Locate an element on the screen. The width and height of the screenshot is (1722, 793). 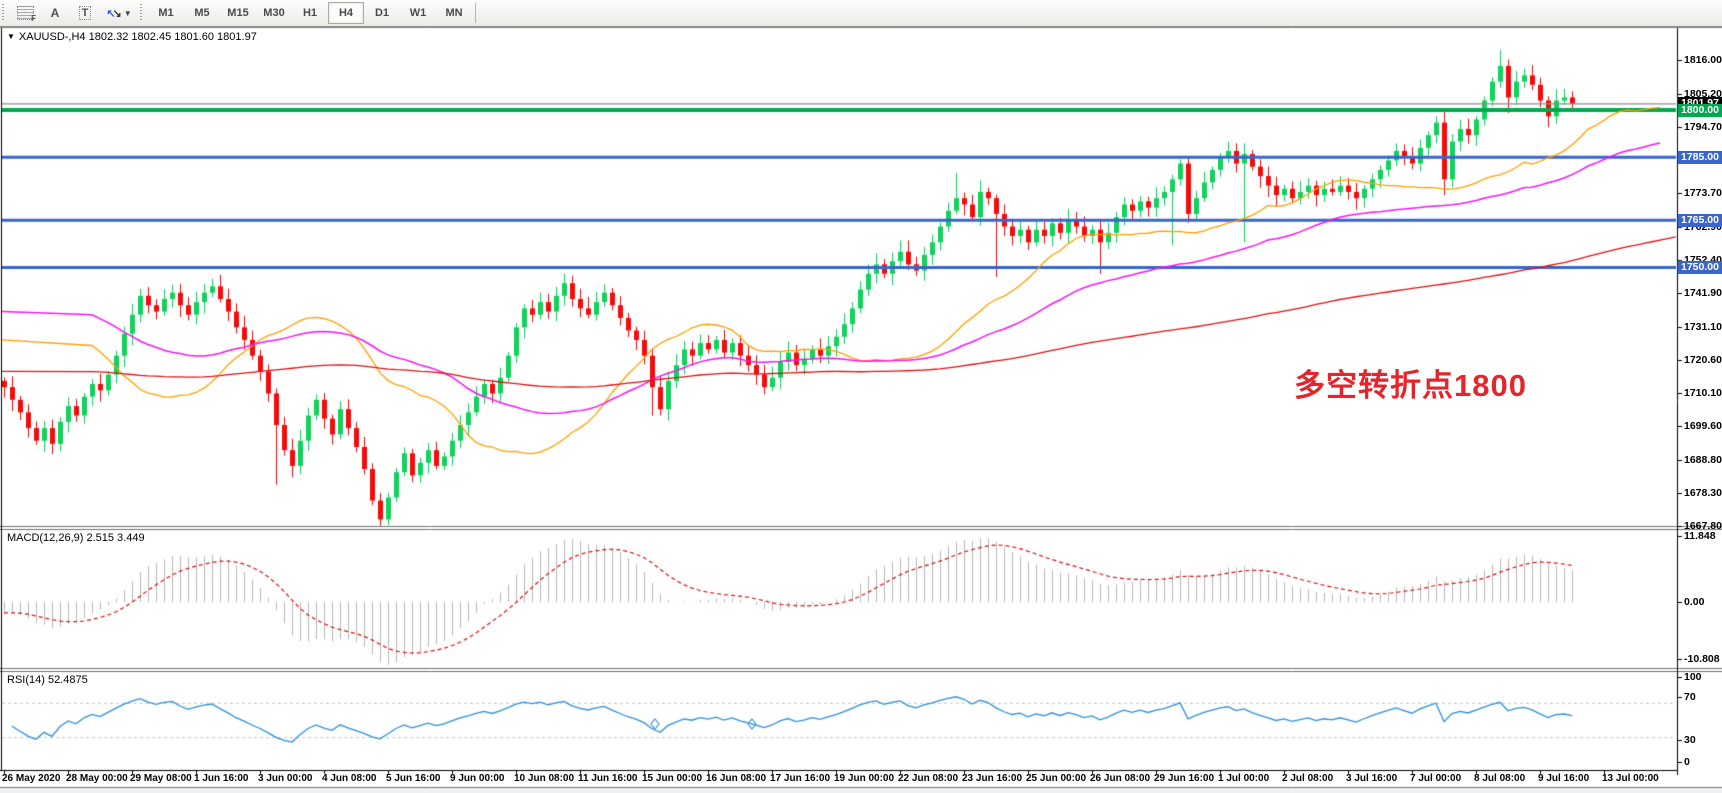
timeframe-button-MN: MN is located at coordinates (454, 13).